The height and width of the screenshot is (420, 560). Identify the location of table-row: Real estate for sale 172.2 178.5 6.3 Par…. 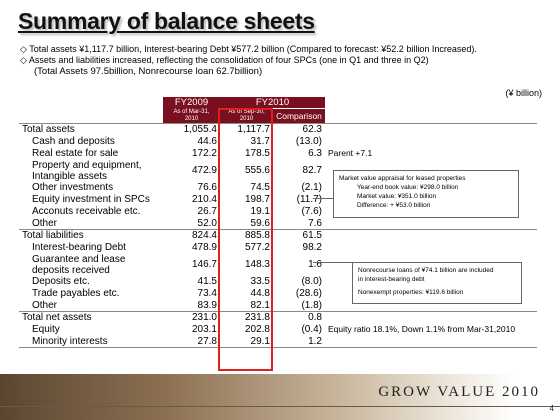
(278, 154).